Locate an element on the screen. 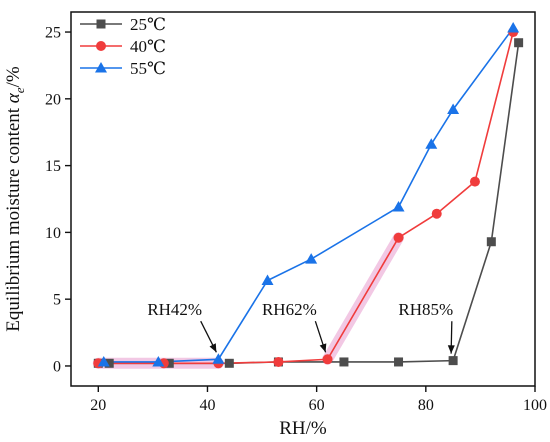 The height and width of the screenshot is (442, 550). legend-label-1: 25℃ is located at coordinates (148, 24).